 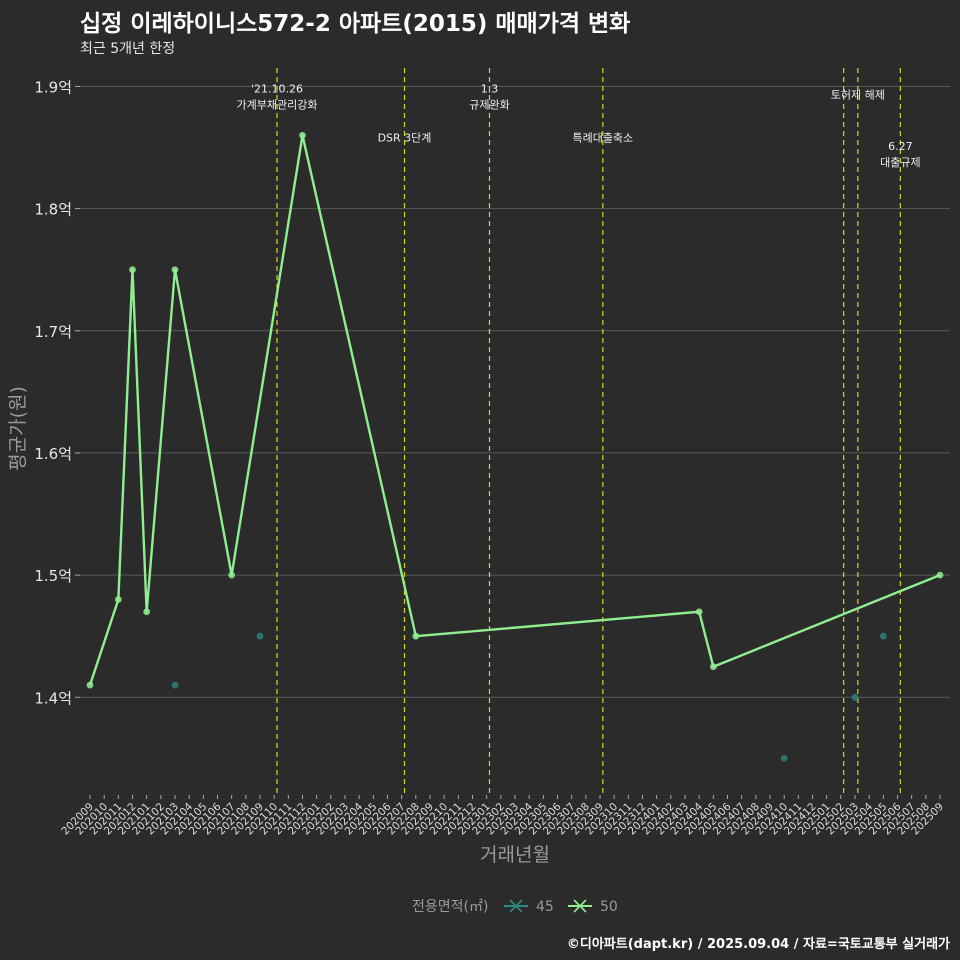 I want to click on legend-title: 전용면적(㎡), so click(x=450, y=907).